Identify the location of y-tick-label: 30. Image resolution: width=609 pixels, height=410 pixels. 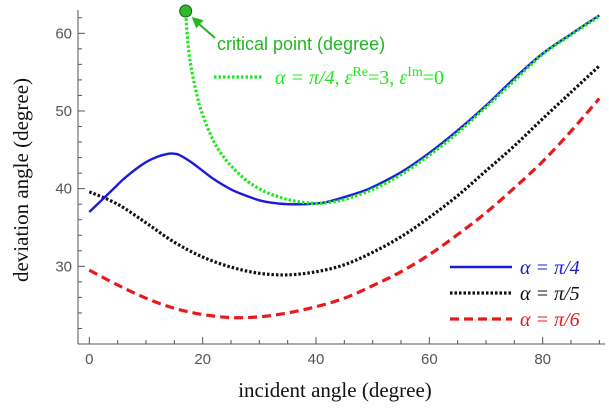
(63, 266).